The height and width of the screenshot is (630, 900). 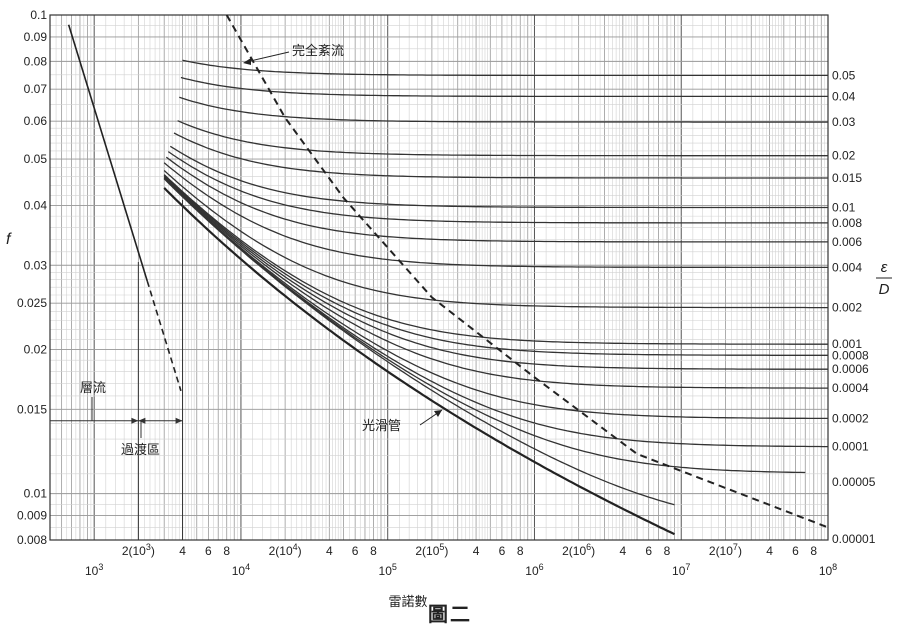 What do you see at coordinates (36, 265) in the screenshot?
I see `y-tick-label: 0.03` at bounding box center [36, 265].